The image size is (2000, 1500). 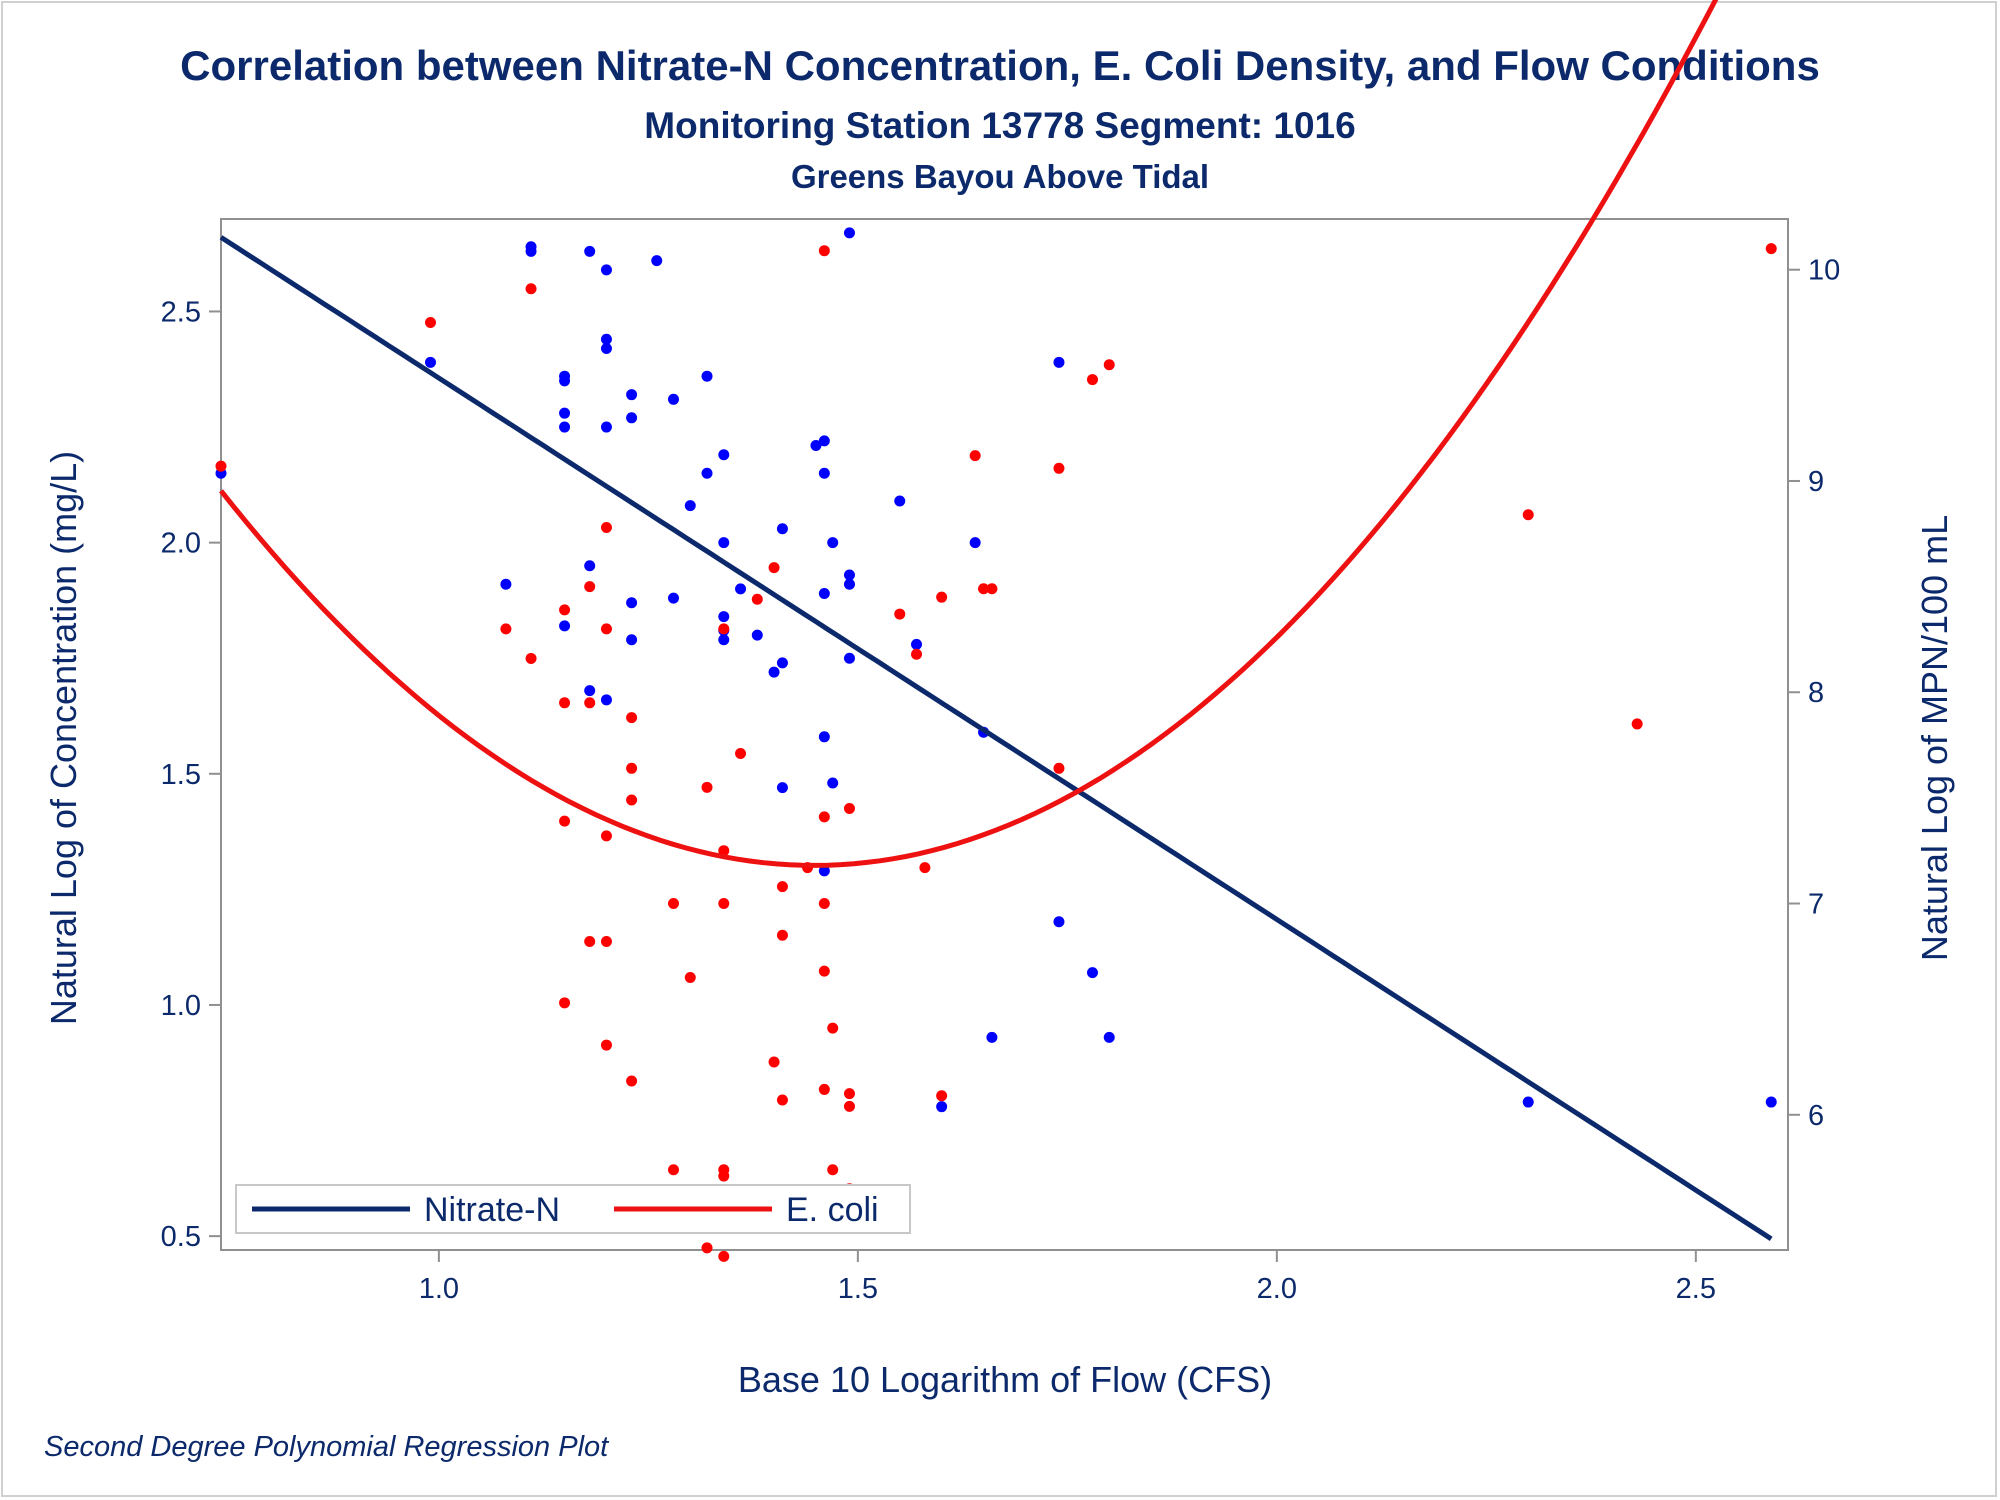 I want to click on footnote: Second Degree Polynomial Regression Plot, so click(x=327, y=1447).